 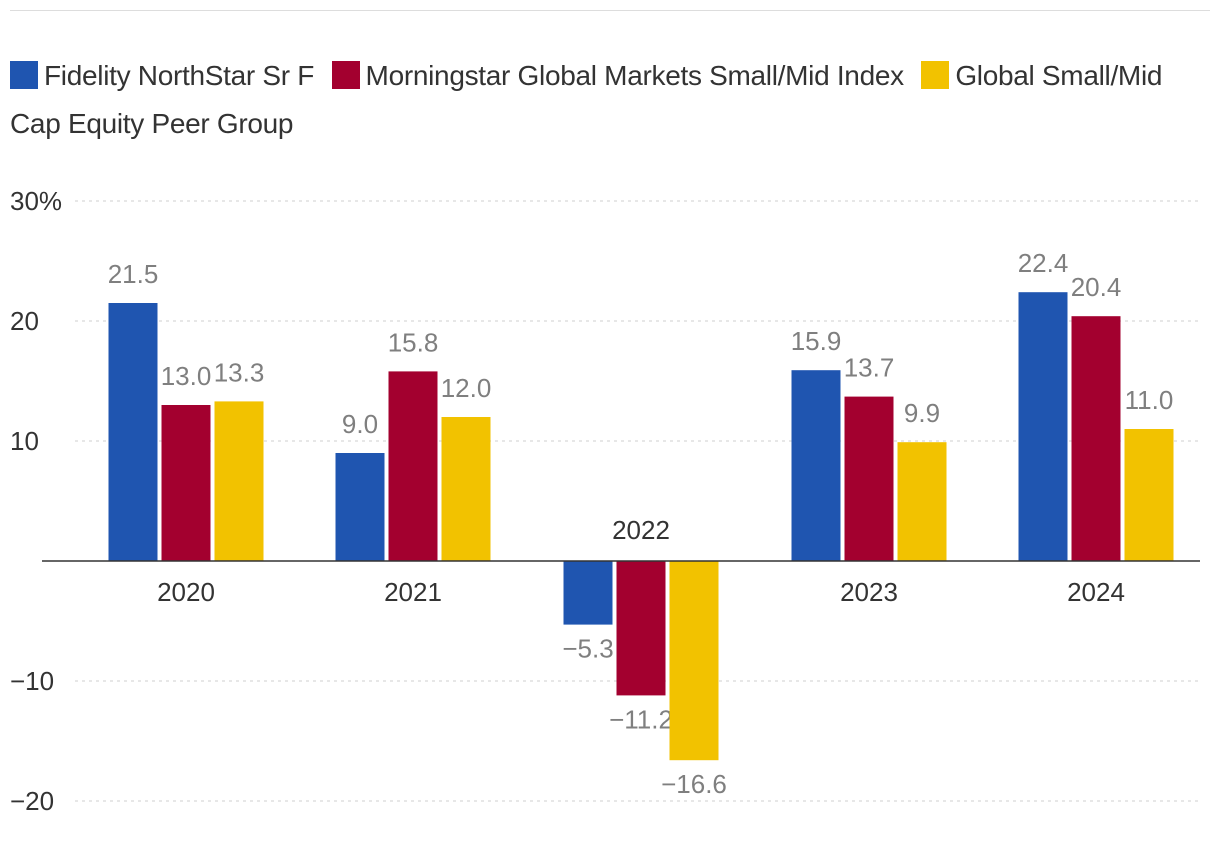 What do you see at coordinates (1096, 592) in the screenshot?
I see `x-category-label: 2024` at bounding box center [1096, 592].